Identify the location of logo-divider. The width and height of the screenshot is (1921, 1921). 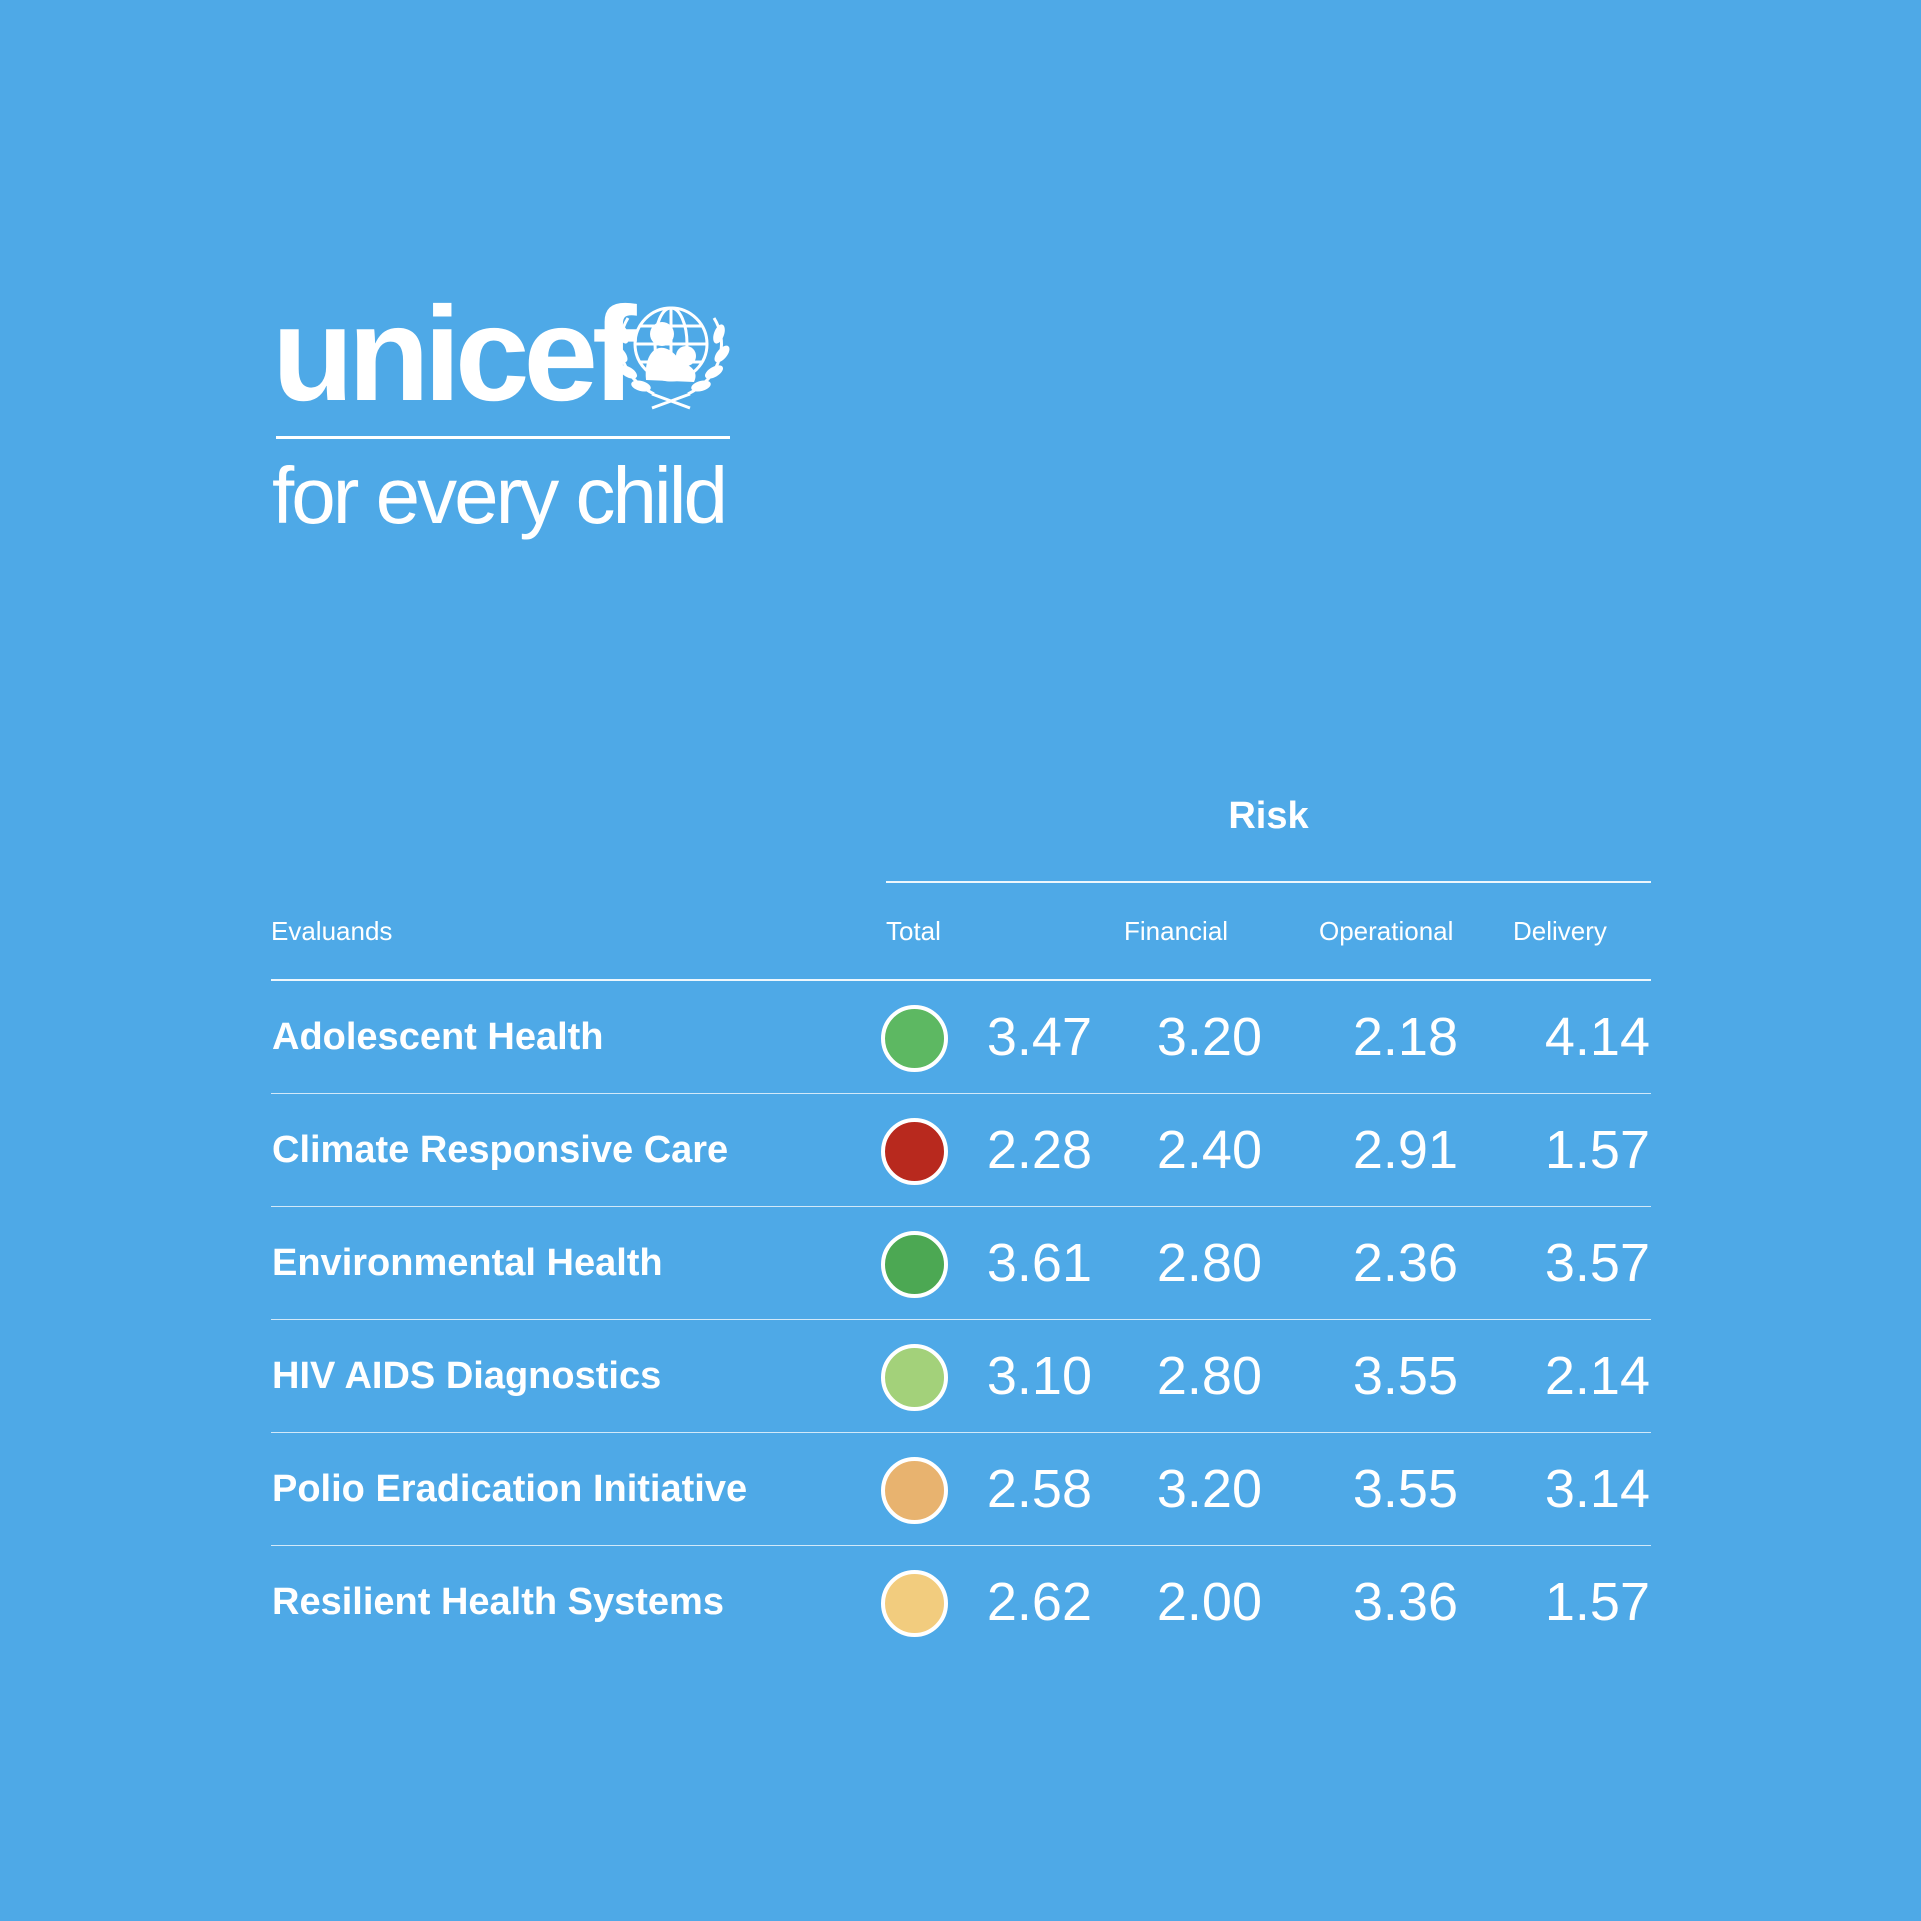
(503, 437).